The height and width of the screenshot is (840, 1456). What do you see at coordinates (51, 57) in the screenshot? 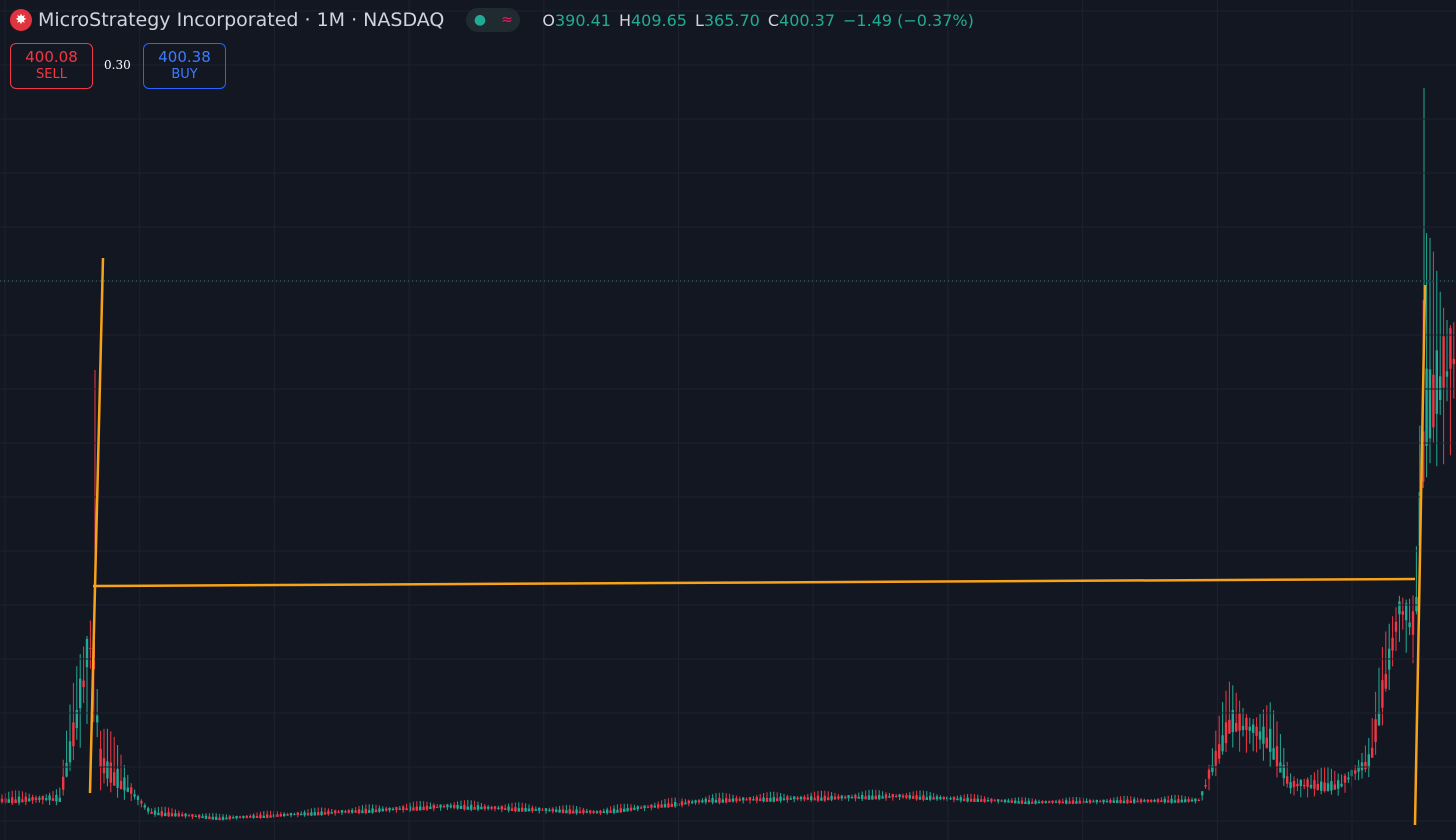
I see `sell-price: 400.08` at bounding box center [51, 57].